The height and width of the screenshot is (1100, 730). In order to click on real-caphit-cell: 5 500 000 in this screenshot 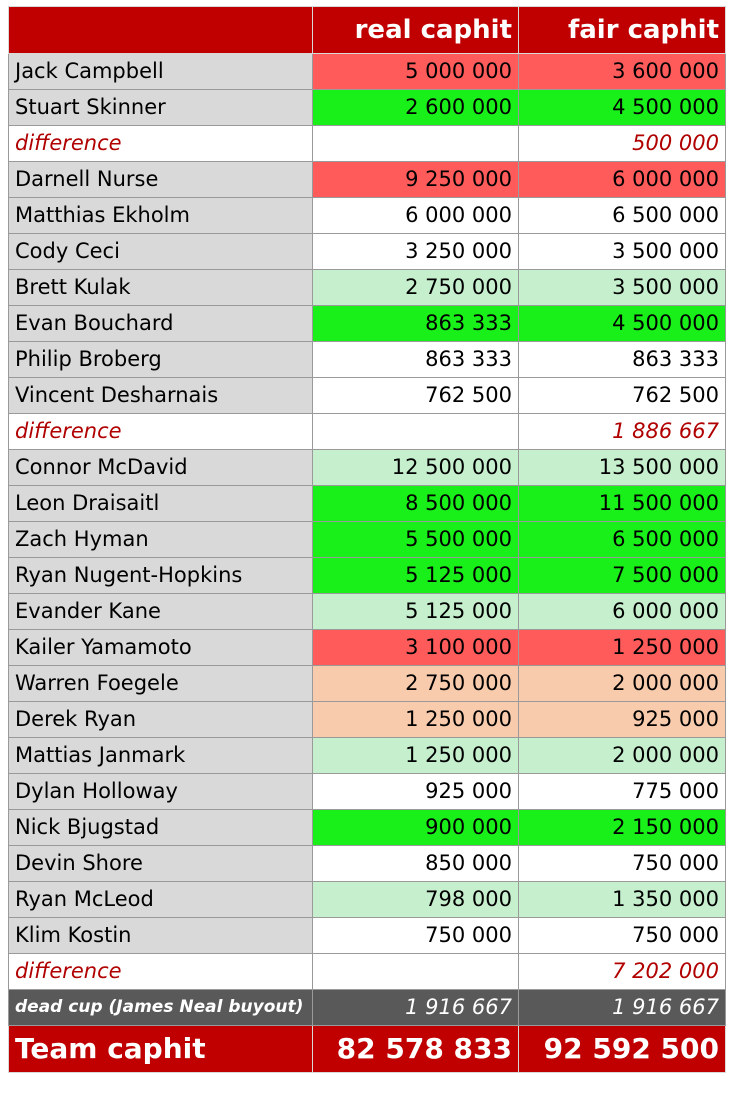, I will do `click(415, 539)`.